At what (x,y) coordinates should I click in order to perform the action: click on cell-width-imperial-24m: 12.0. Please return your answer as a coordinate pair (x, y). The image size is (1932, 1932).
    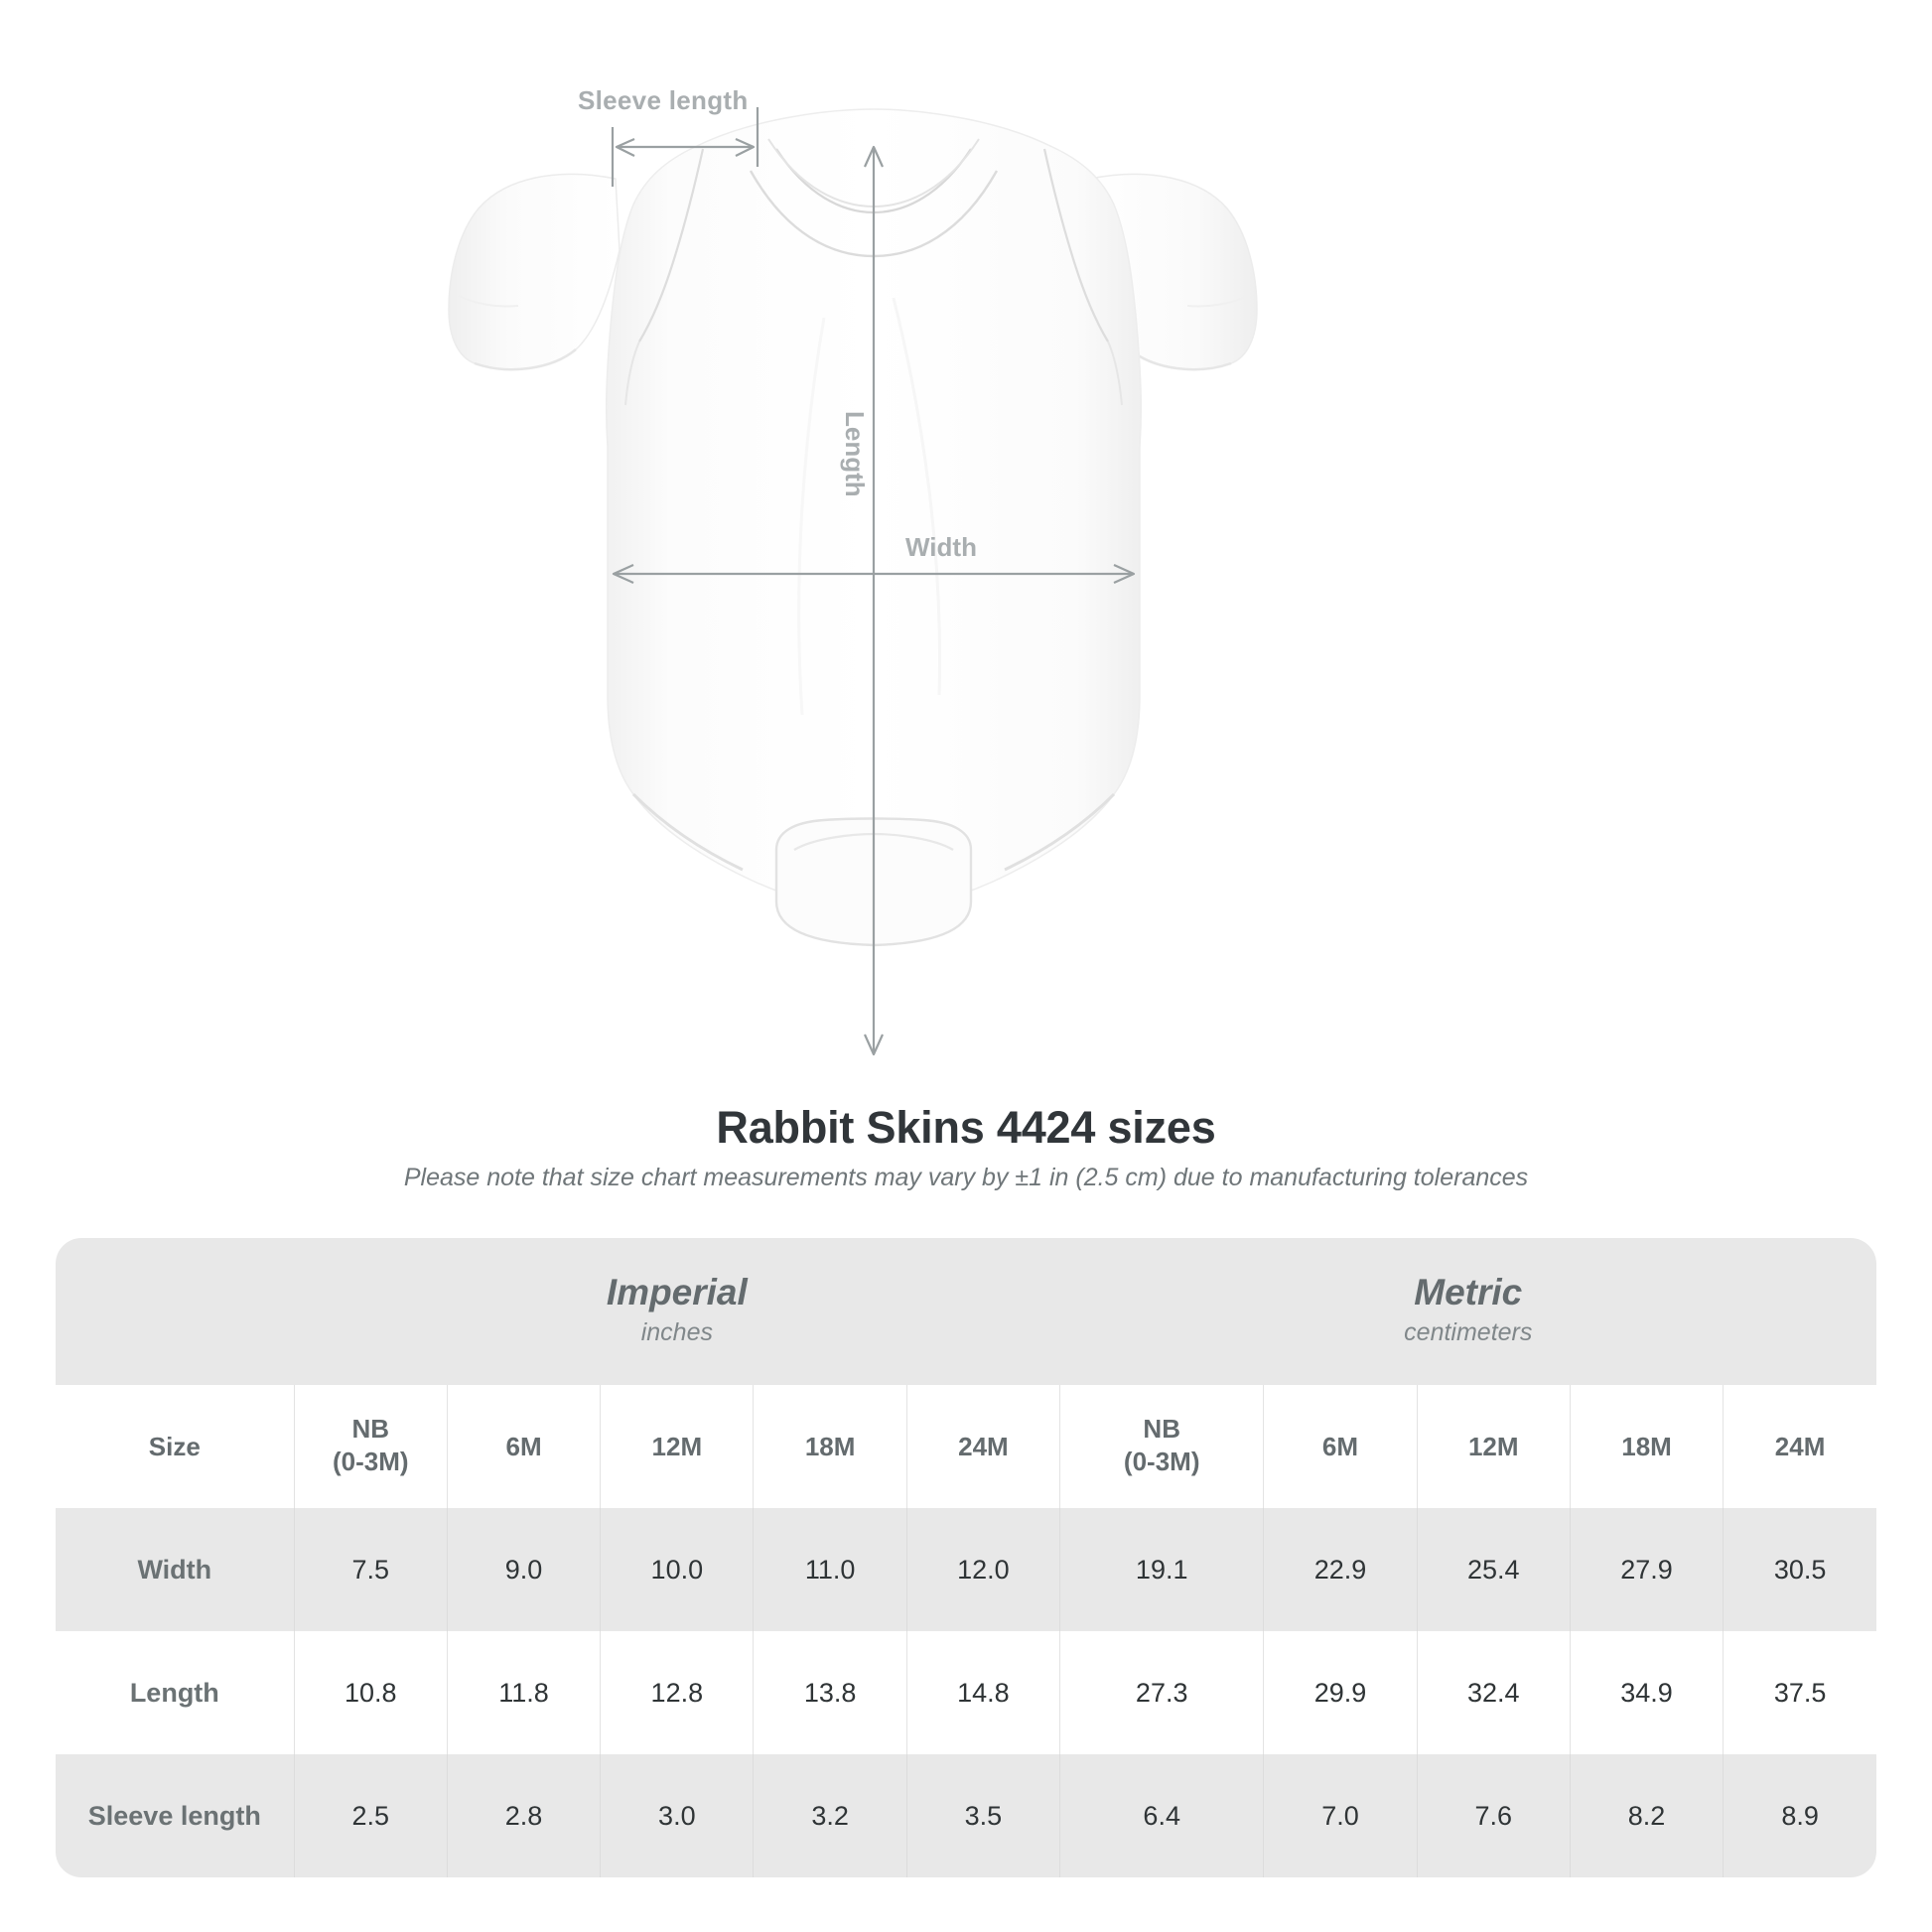
    Looking at the image, I should click on (983, 1570).